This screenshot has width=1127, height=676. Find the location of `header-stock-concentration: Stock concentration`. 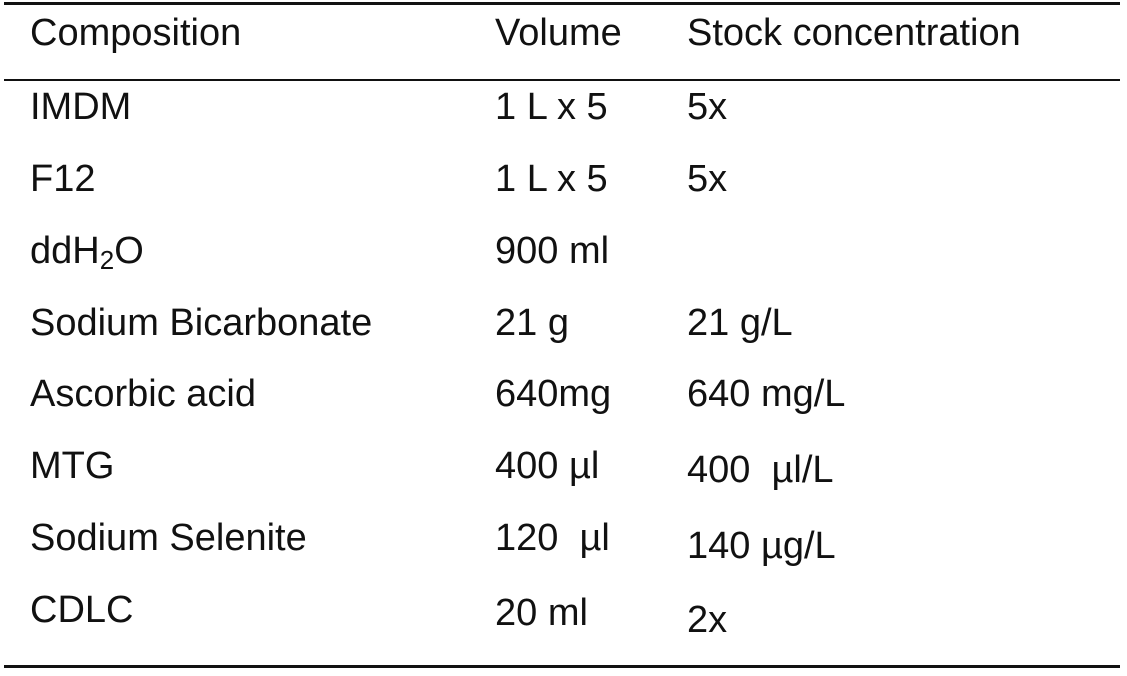

header-stock-concentration: Stock concentration is located at coordinates (854, 33).